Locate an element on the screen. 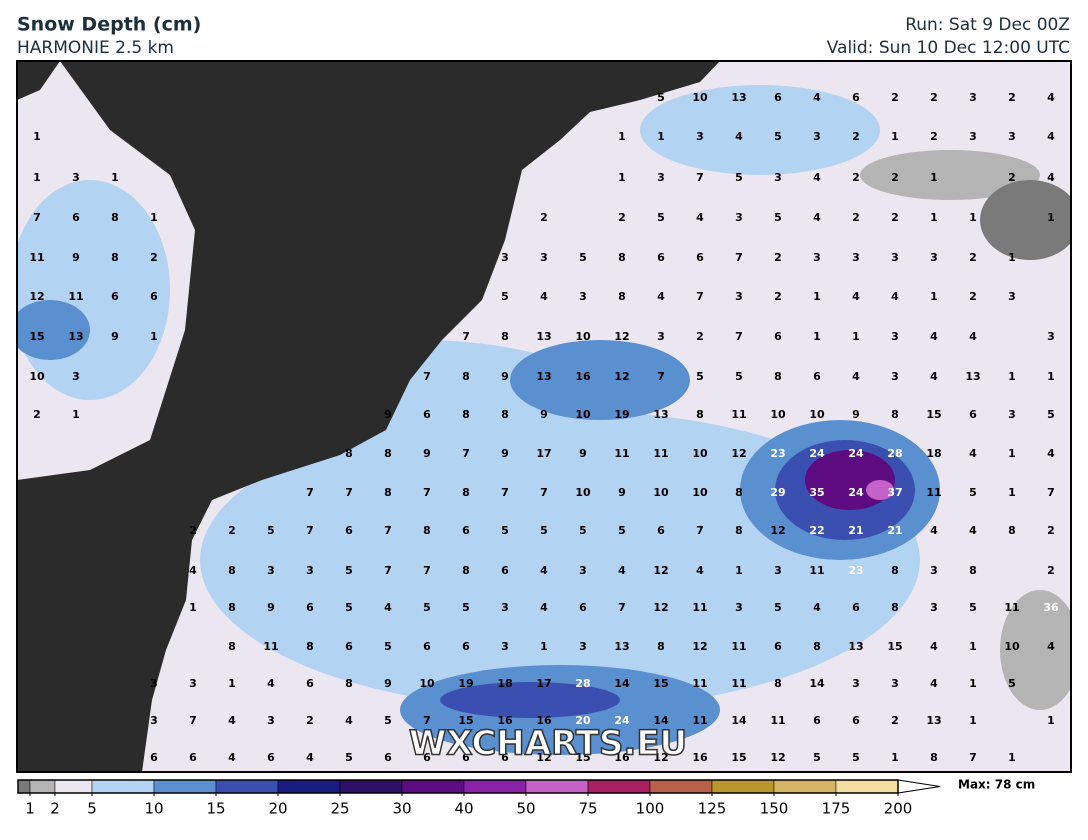 The height and width of the screenshot is (840, 1088). snow-depth-value: 16 is located at coordinates (622, 757).